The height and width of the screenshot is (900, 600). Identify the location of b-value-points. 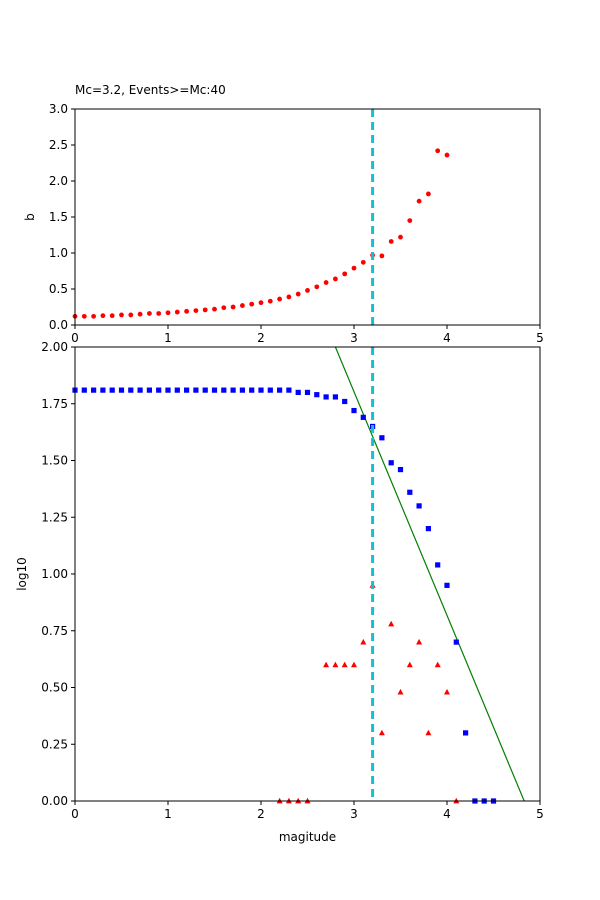
(261, 233).